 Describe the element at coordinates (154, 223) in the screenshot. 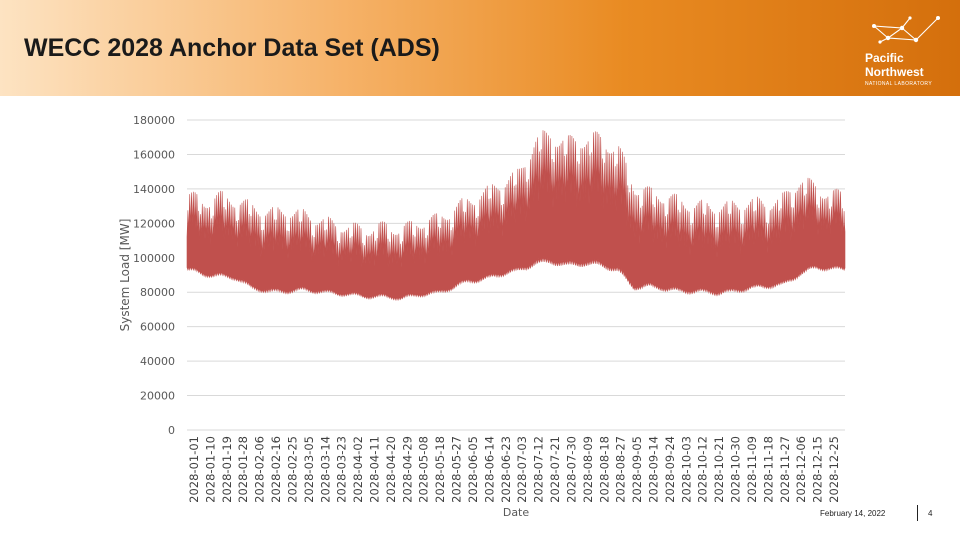

I see `y-tick-label: 120000` at that location.